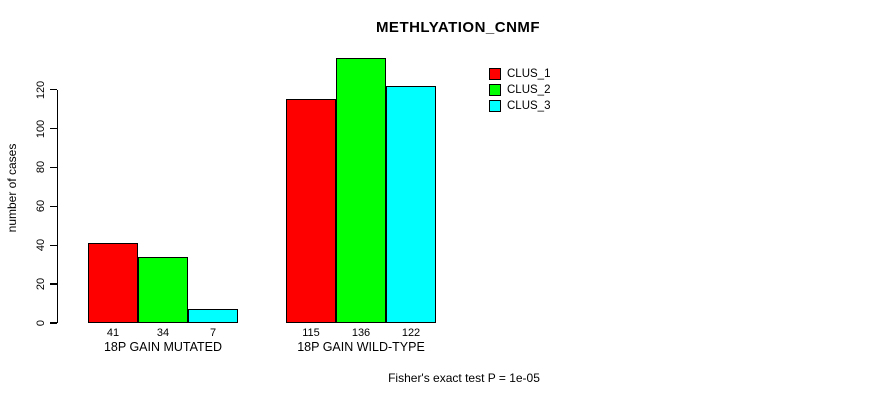 The image size is (890, 400). I want to click on y-axis-tick-label: 0, so click(41, 323).